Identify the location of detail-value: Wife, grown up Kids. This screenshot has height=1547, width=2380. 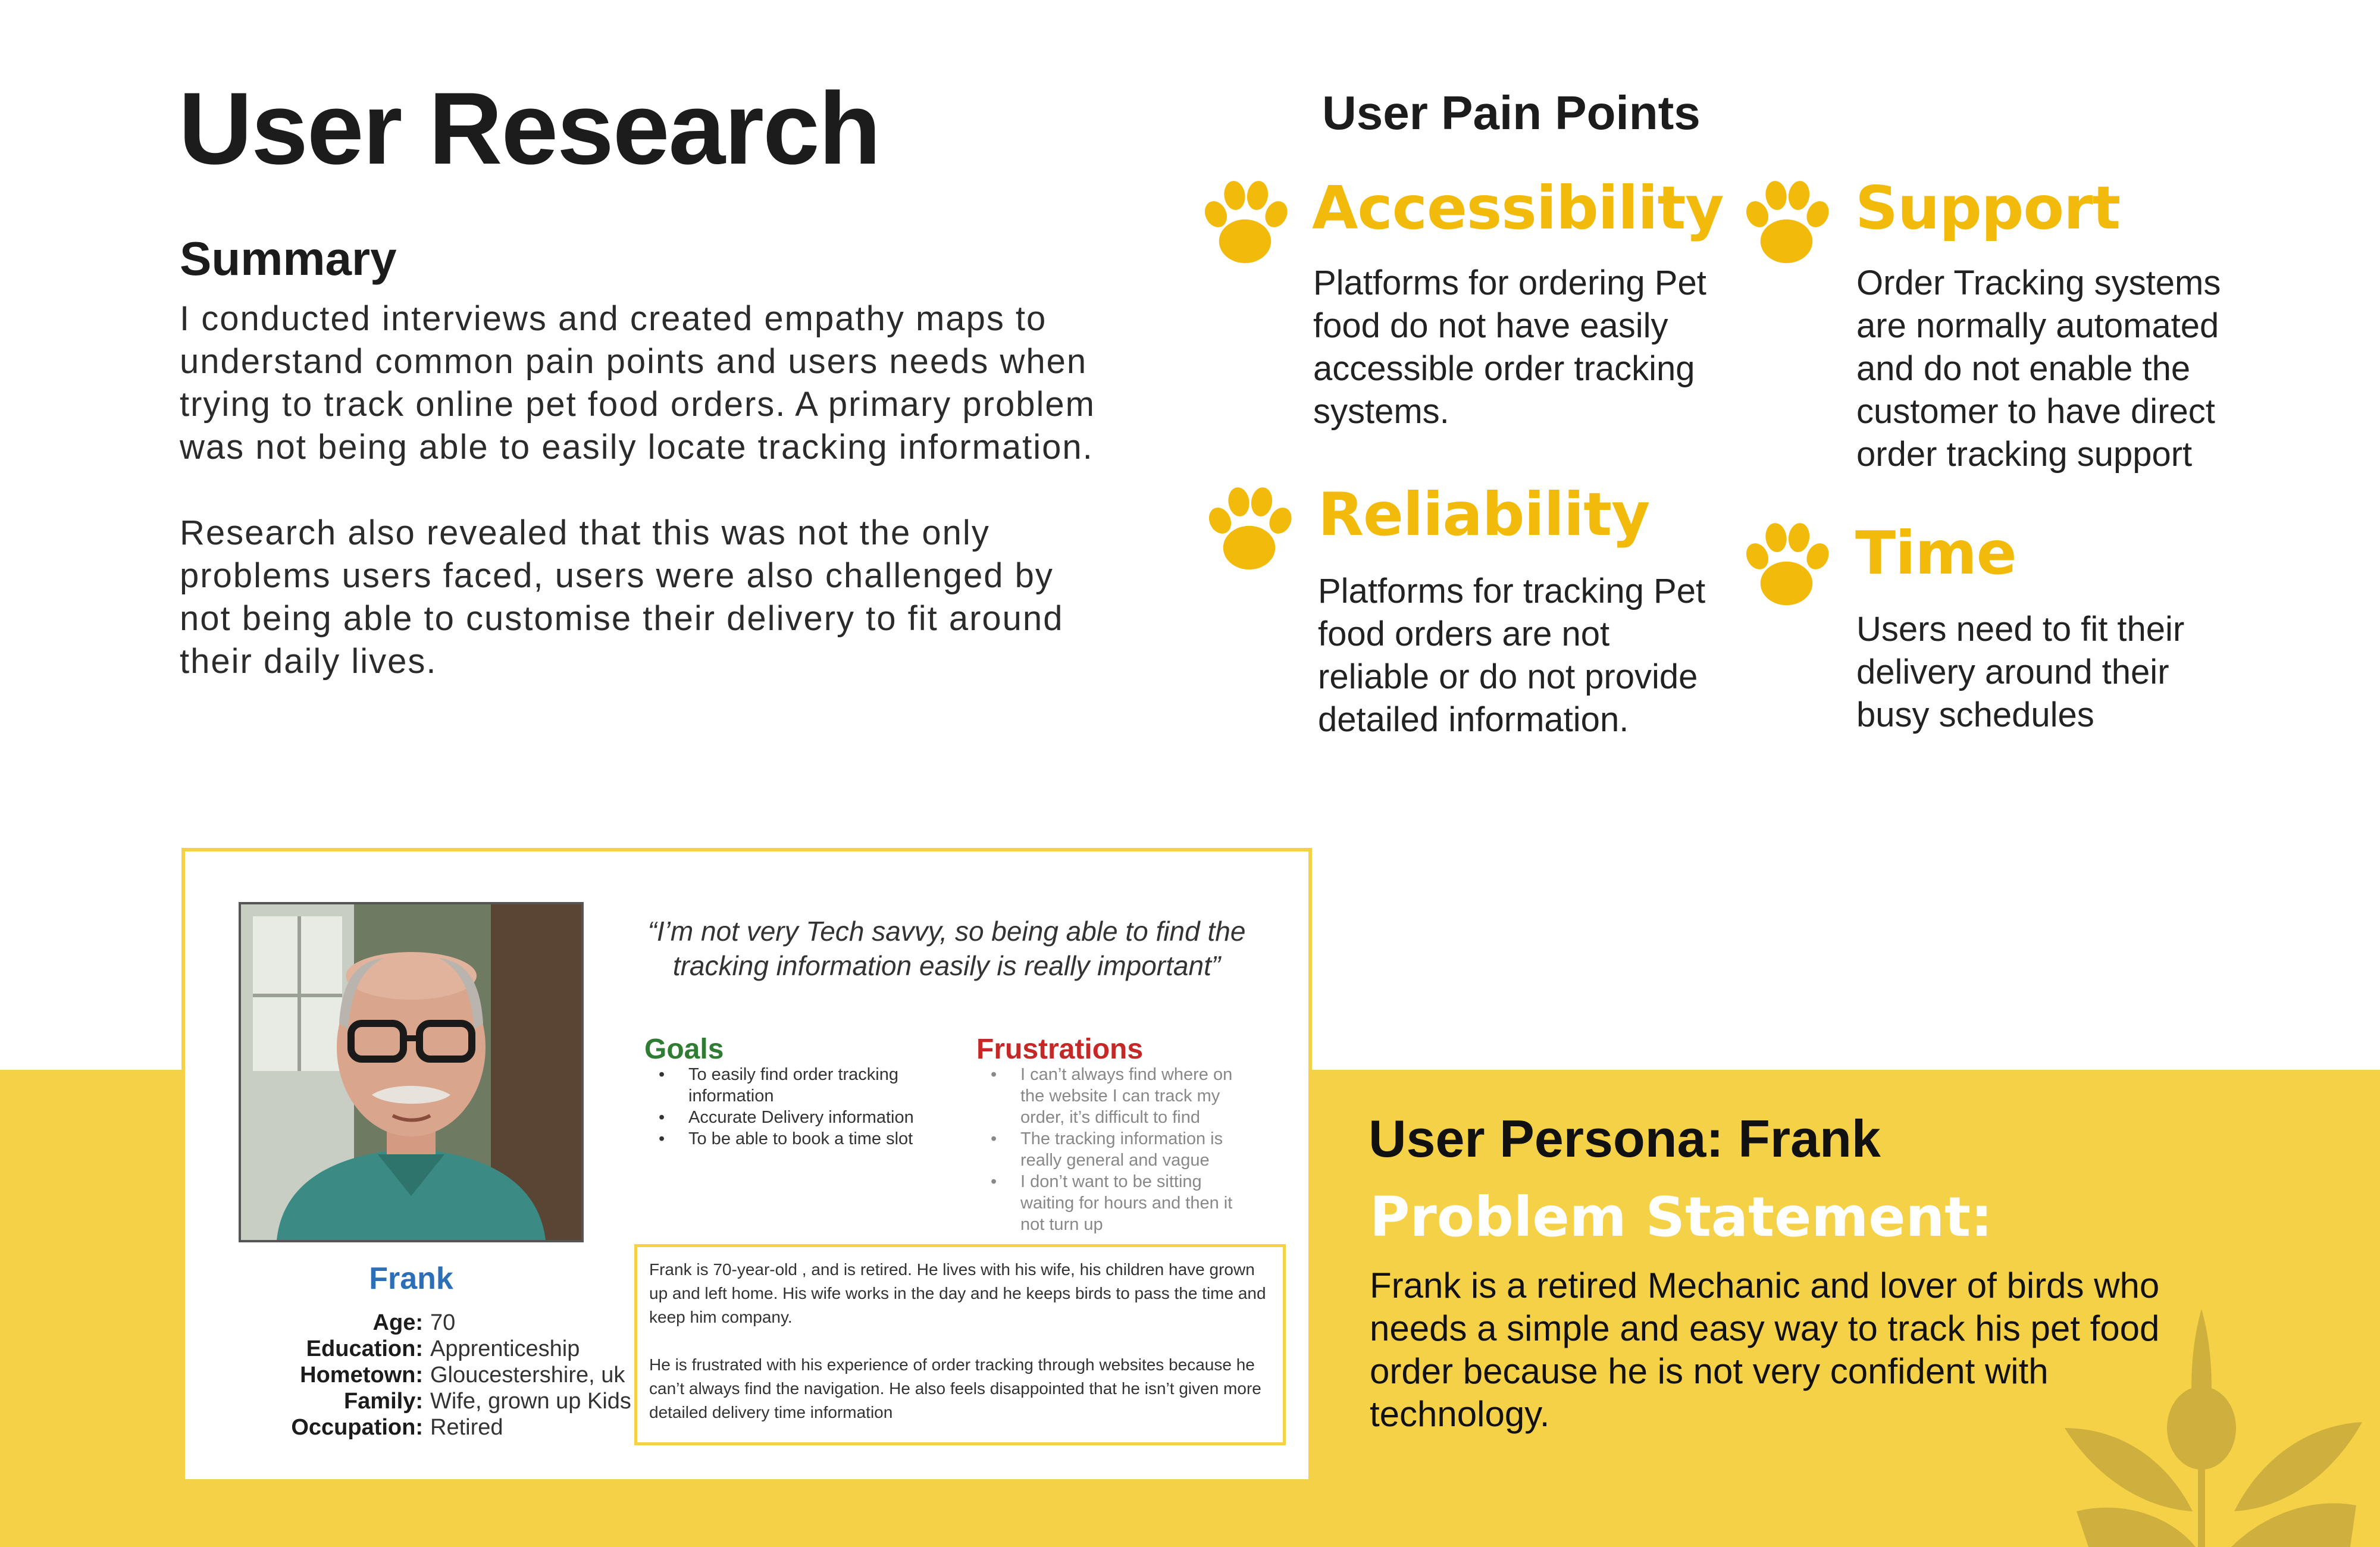
(530, 1401).